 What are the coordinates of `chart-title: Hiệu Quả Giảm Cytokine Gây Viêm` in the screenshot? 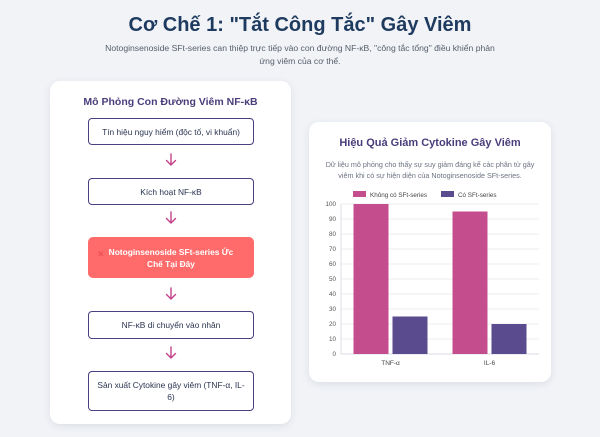 It's located at (430, 143).